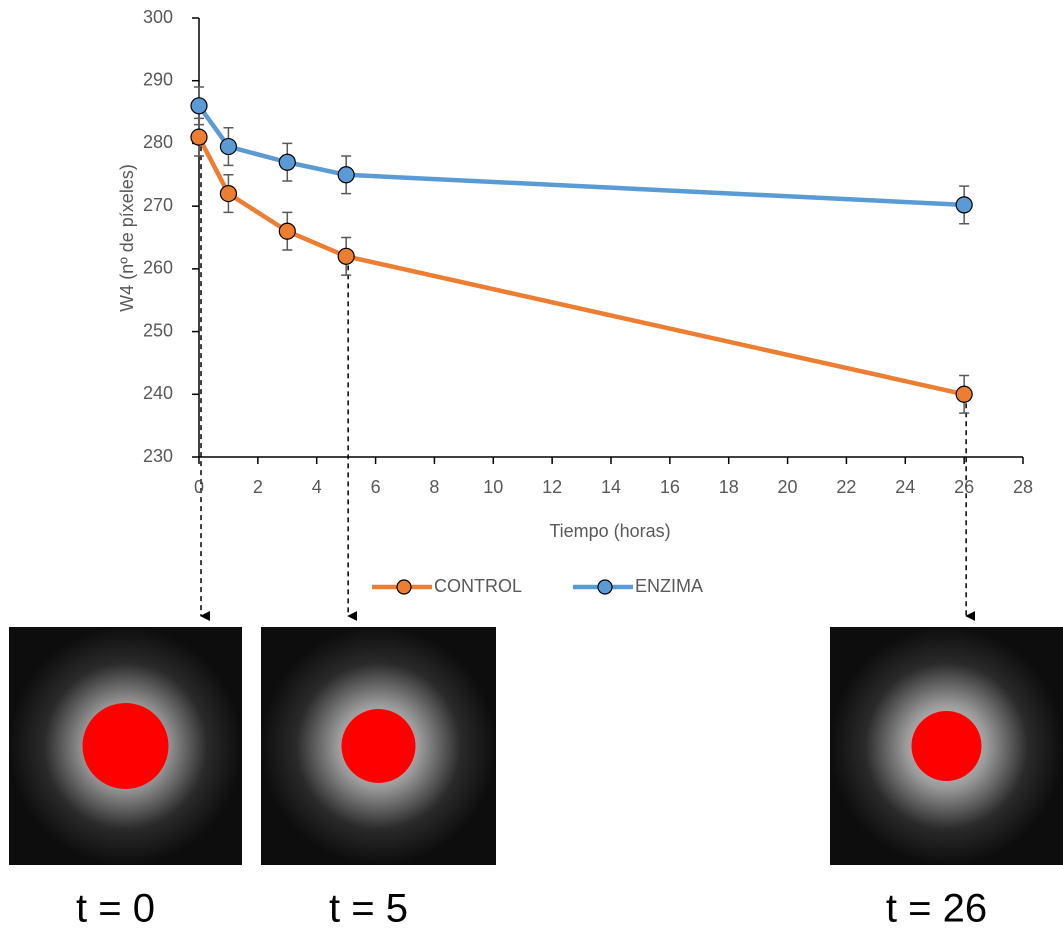 The height and width of the screenshot is (947, 1063). I want to click on x-axis-label: Tiempo (horas), so click(609, 531).